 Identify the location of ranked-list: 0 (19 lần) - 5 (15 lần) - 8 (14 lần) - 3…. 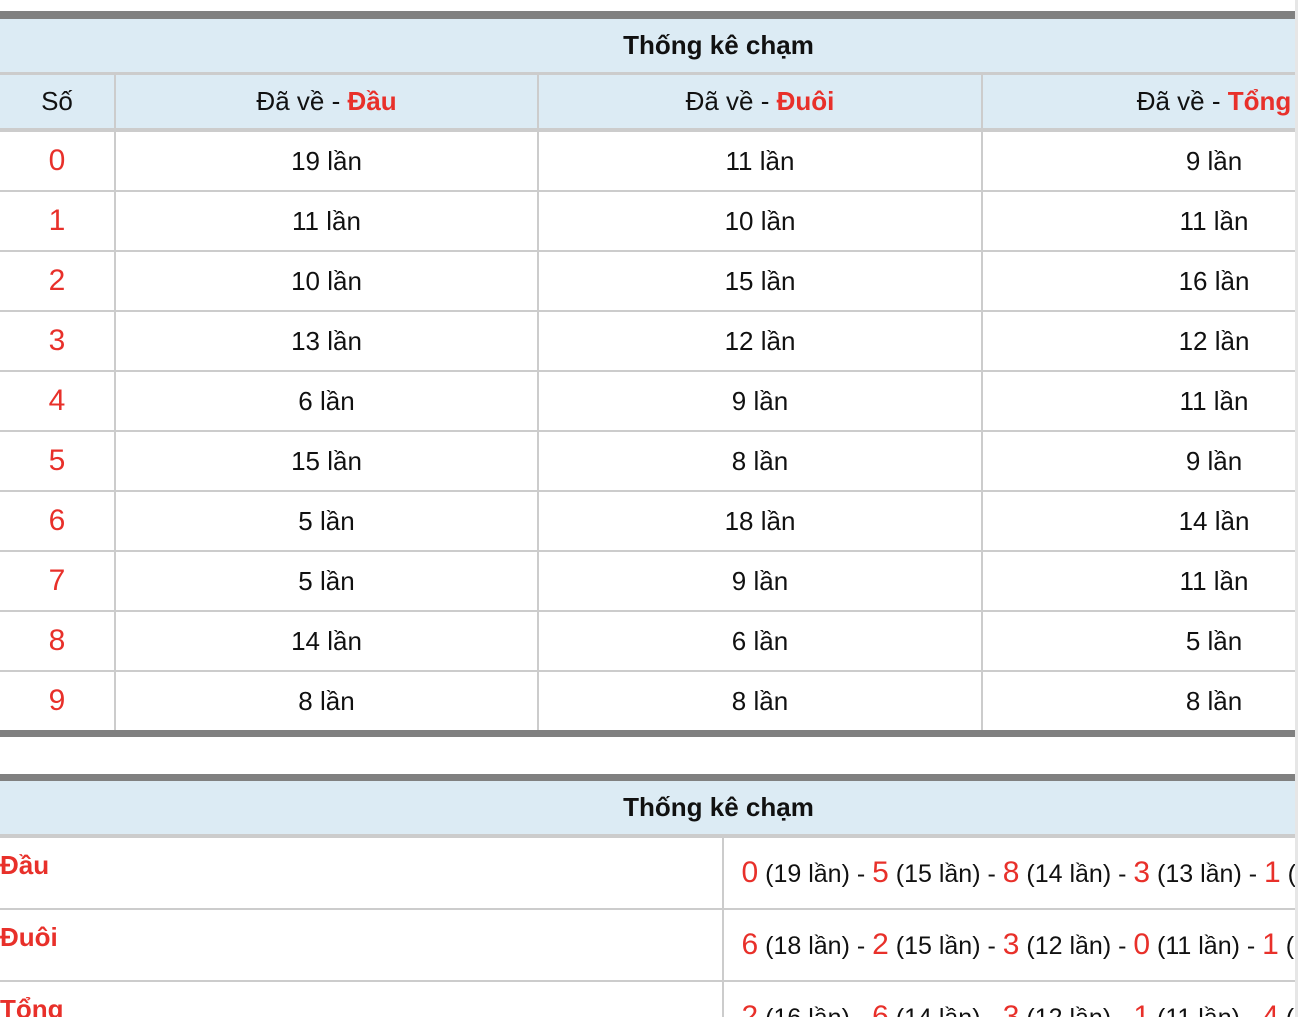
(1009, 872).